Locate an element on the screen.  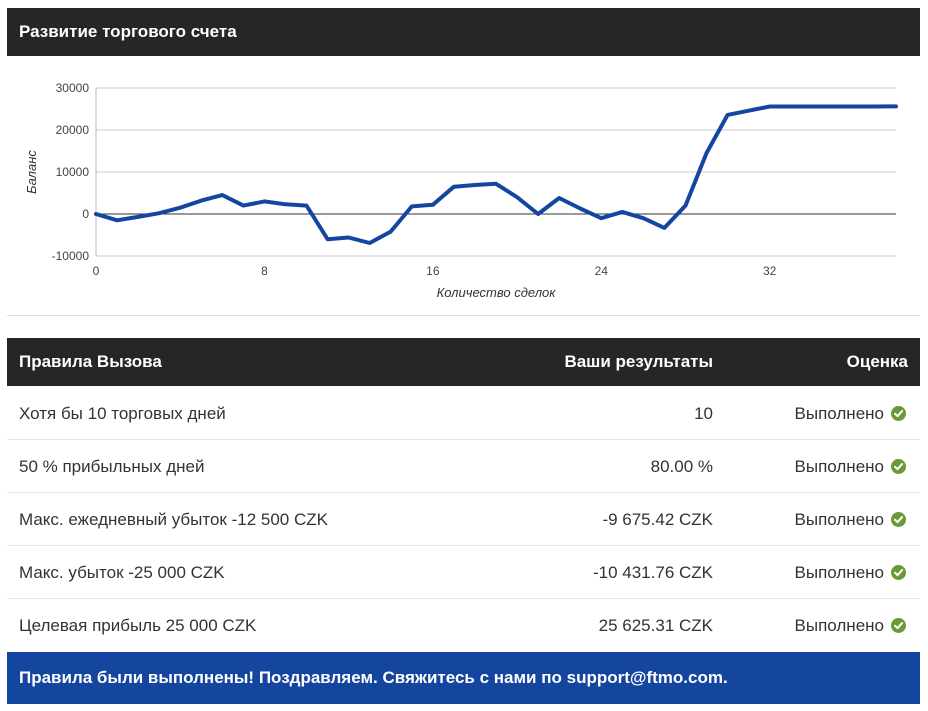
x-tick-label: 8 is located at coordinates (264, 271).